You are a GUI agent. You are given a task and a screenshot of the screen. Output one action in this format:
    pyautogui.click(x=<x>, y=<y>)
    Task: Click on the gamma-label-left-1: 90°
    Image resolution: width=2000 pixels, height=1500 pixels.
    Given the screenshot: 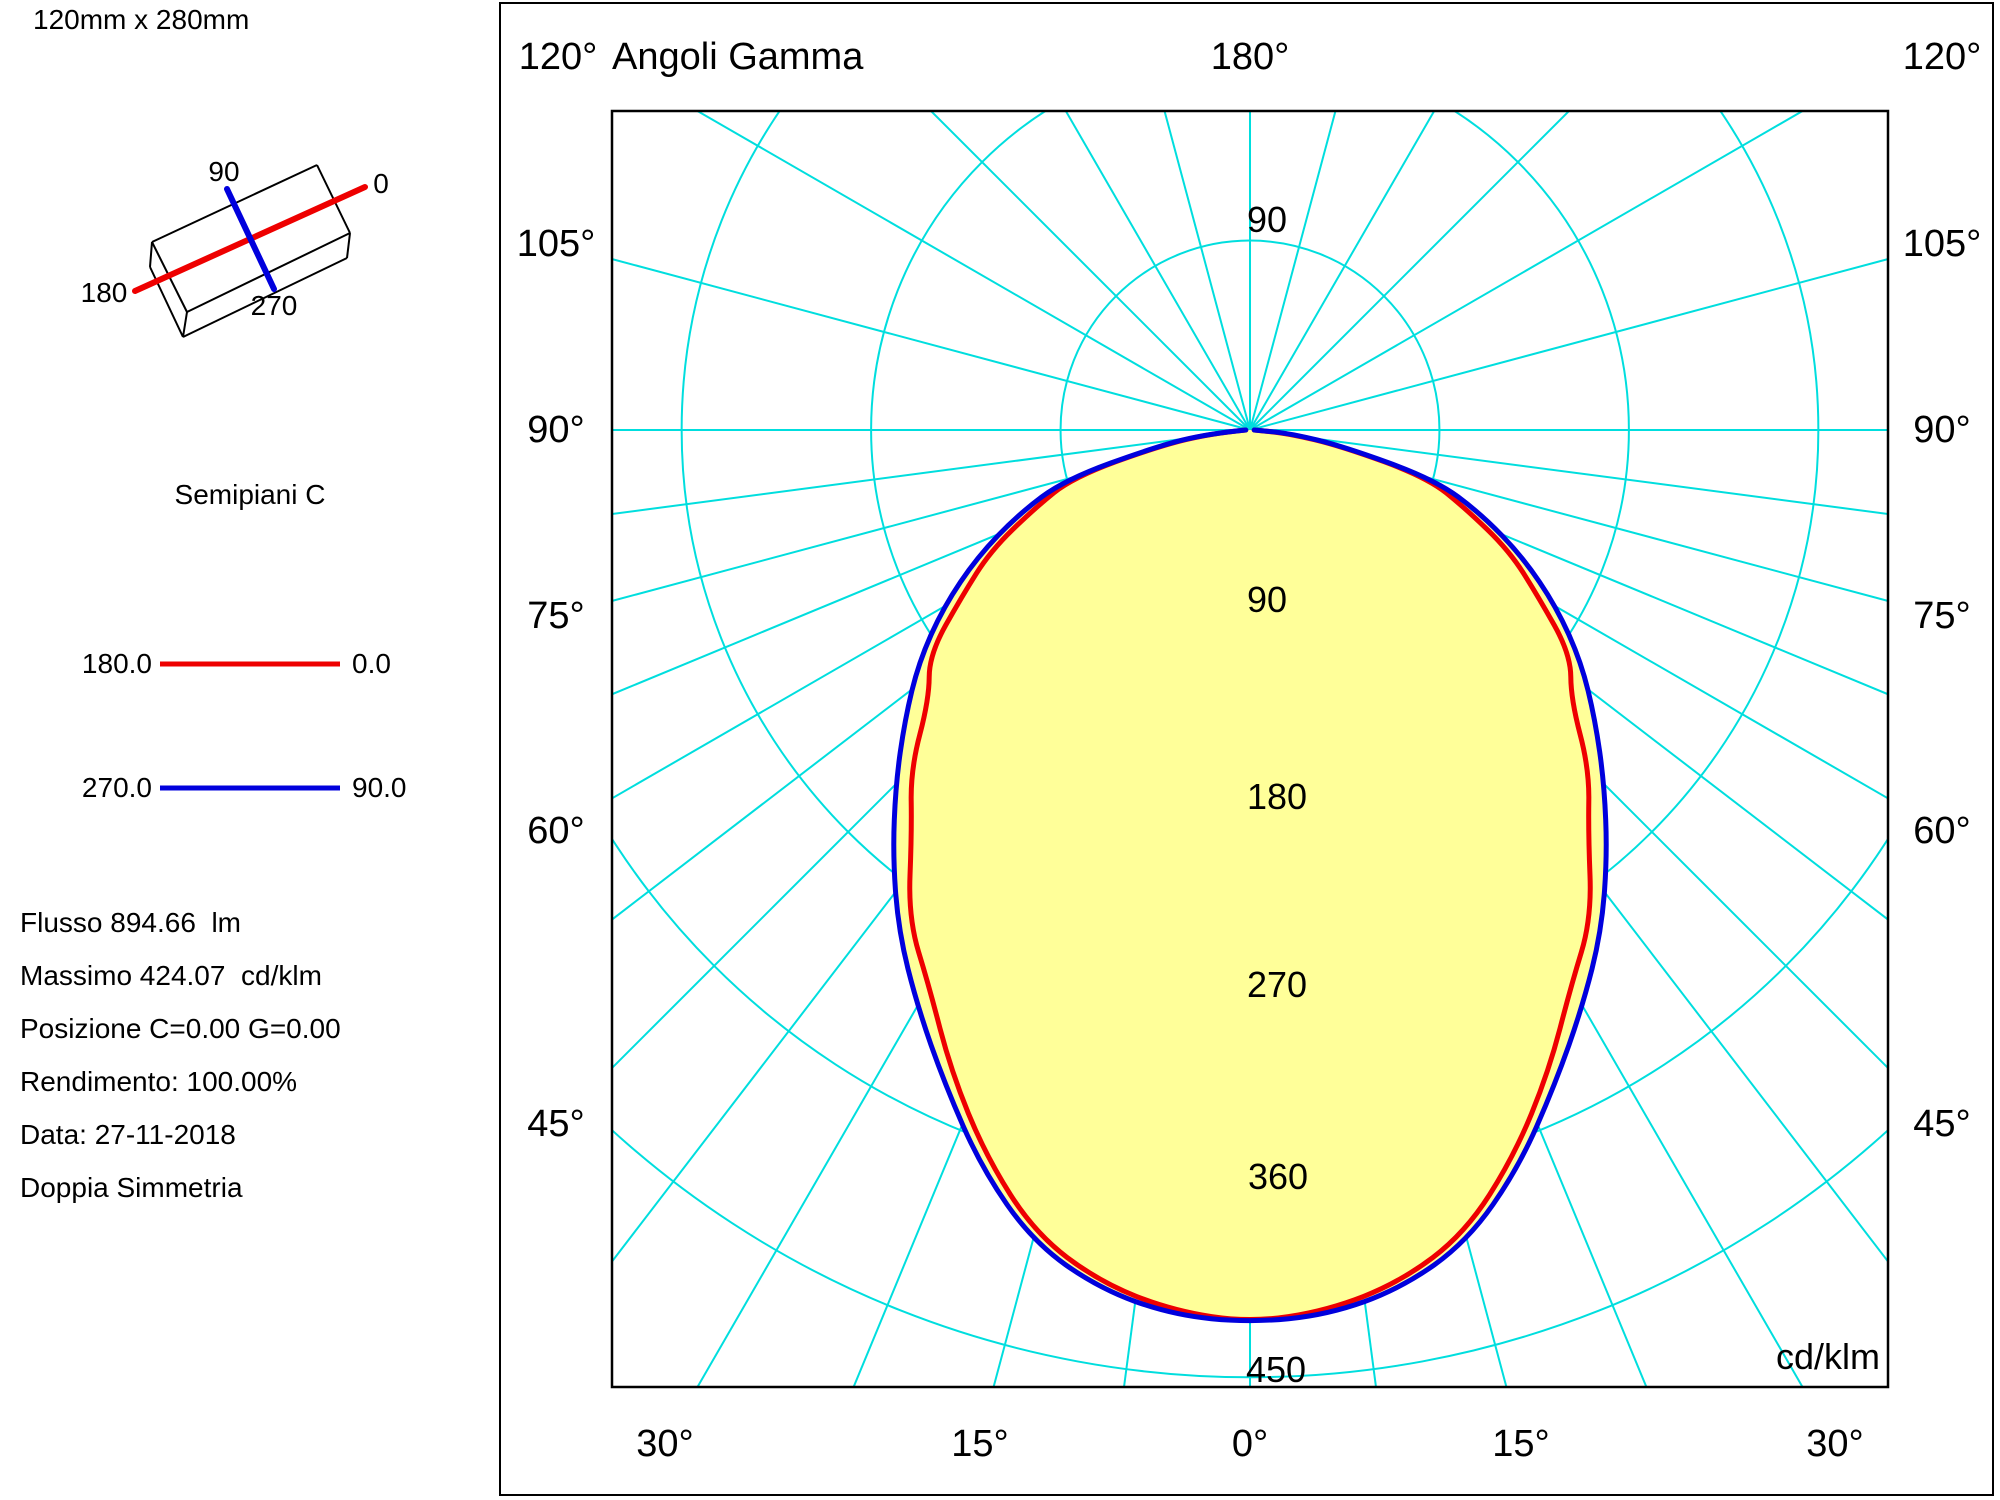 What is the action you would take?
    pyautogui.click(x=556, y=430)
    